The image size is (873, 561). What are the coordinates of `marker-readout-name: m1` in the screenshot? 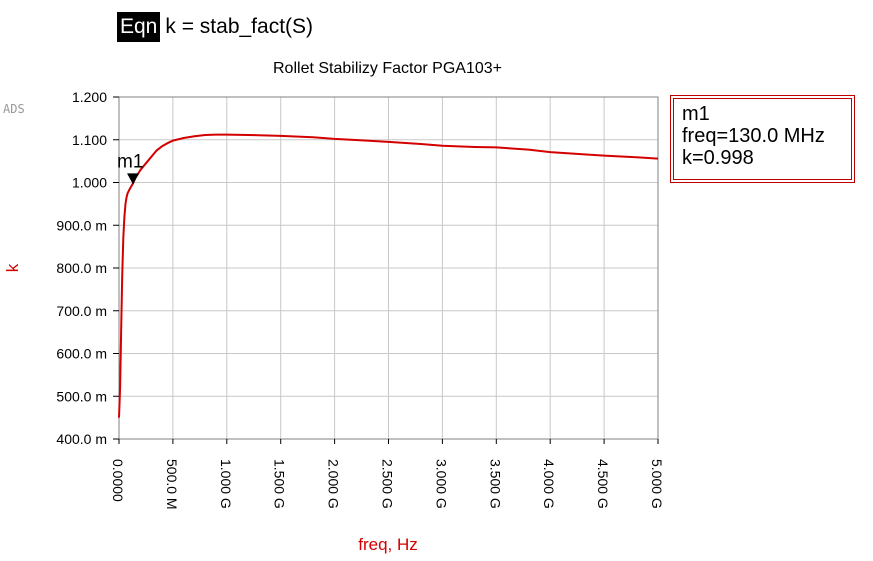 It's located at (696, 114).